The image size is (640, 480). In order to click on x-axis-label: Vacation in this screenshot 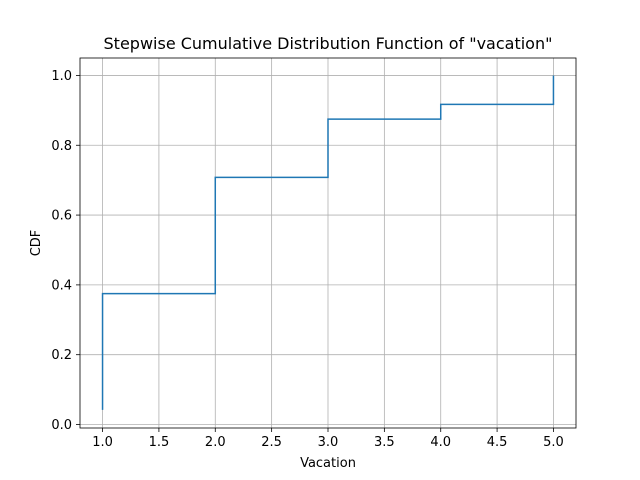, I will do `click(328, 463)`.